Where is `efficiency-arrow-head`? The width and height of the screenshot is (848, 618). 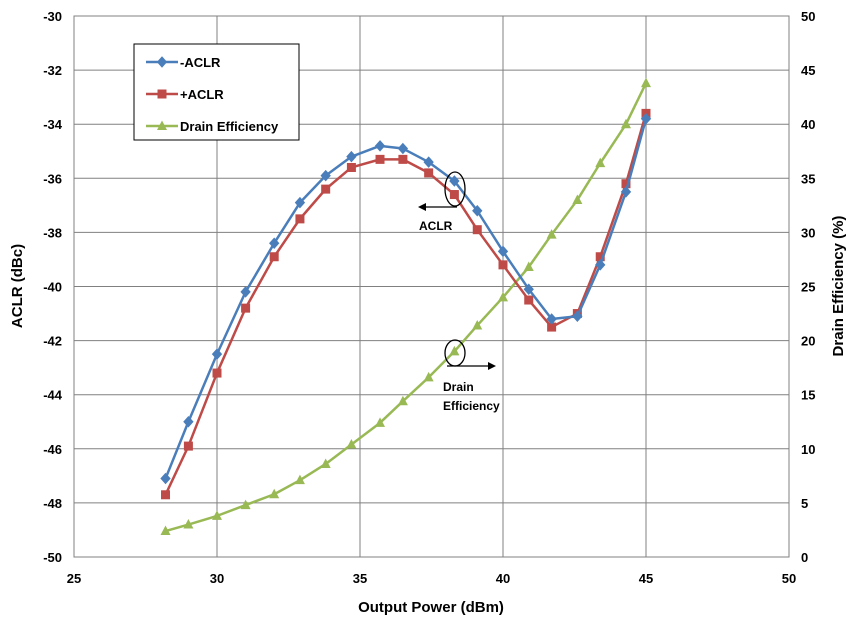 efficiency-arrow-head is located at coordinates (492, 366).